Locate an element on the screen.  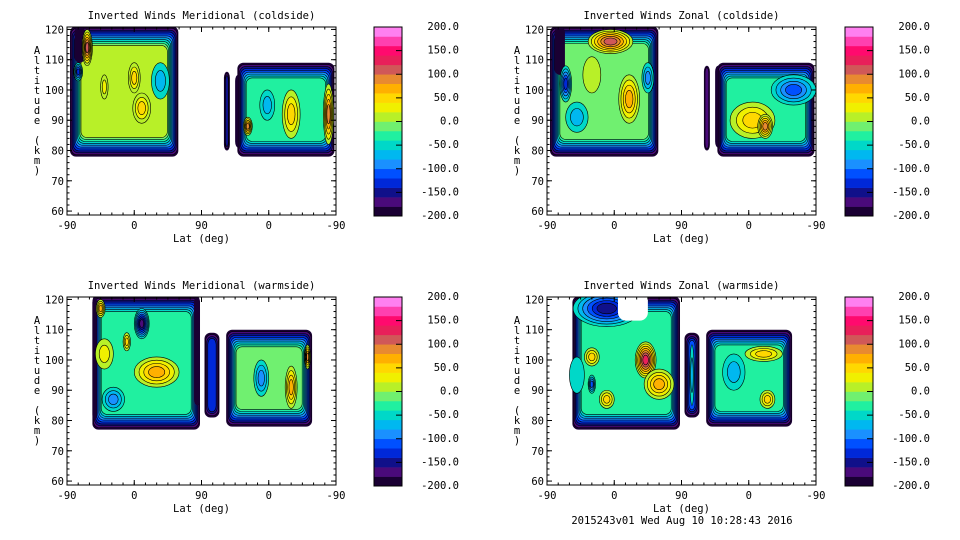
plot-title: Inverted Winds Meridional (warmside) is located at coordinates (202, 286).